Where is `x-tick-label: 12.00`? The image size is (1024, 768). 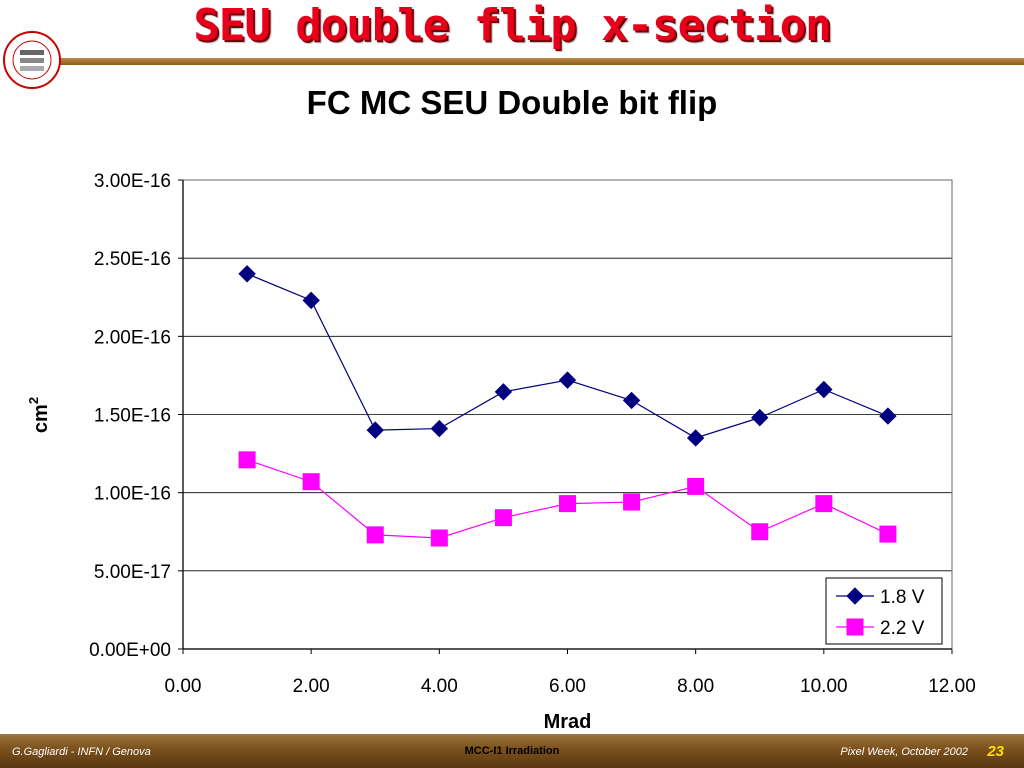 x-tick-label: 12.00 is located at coordinates (952, 686).